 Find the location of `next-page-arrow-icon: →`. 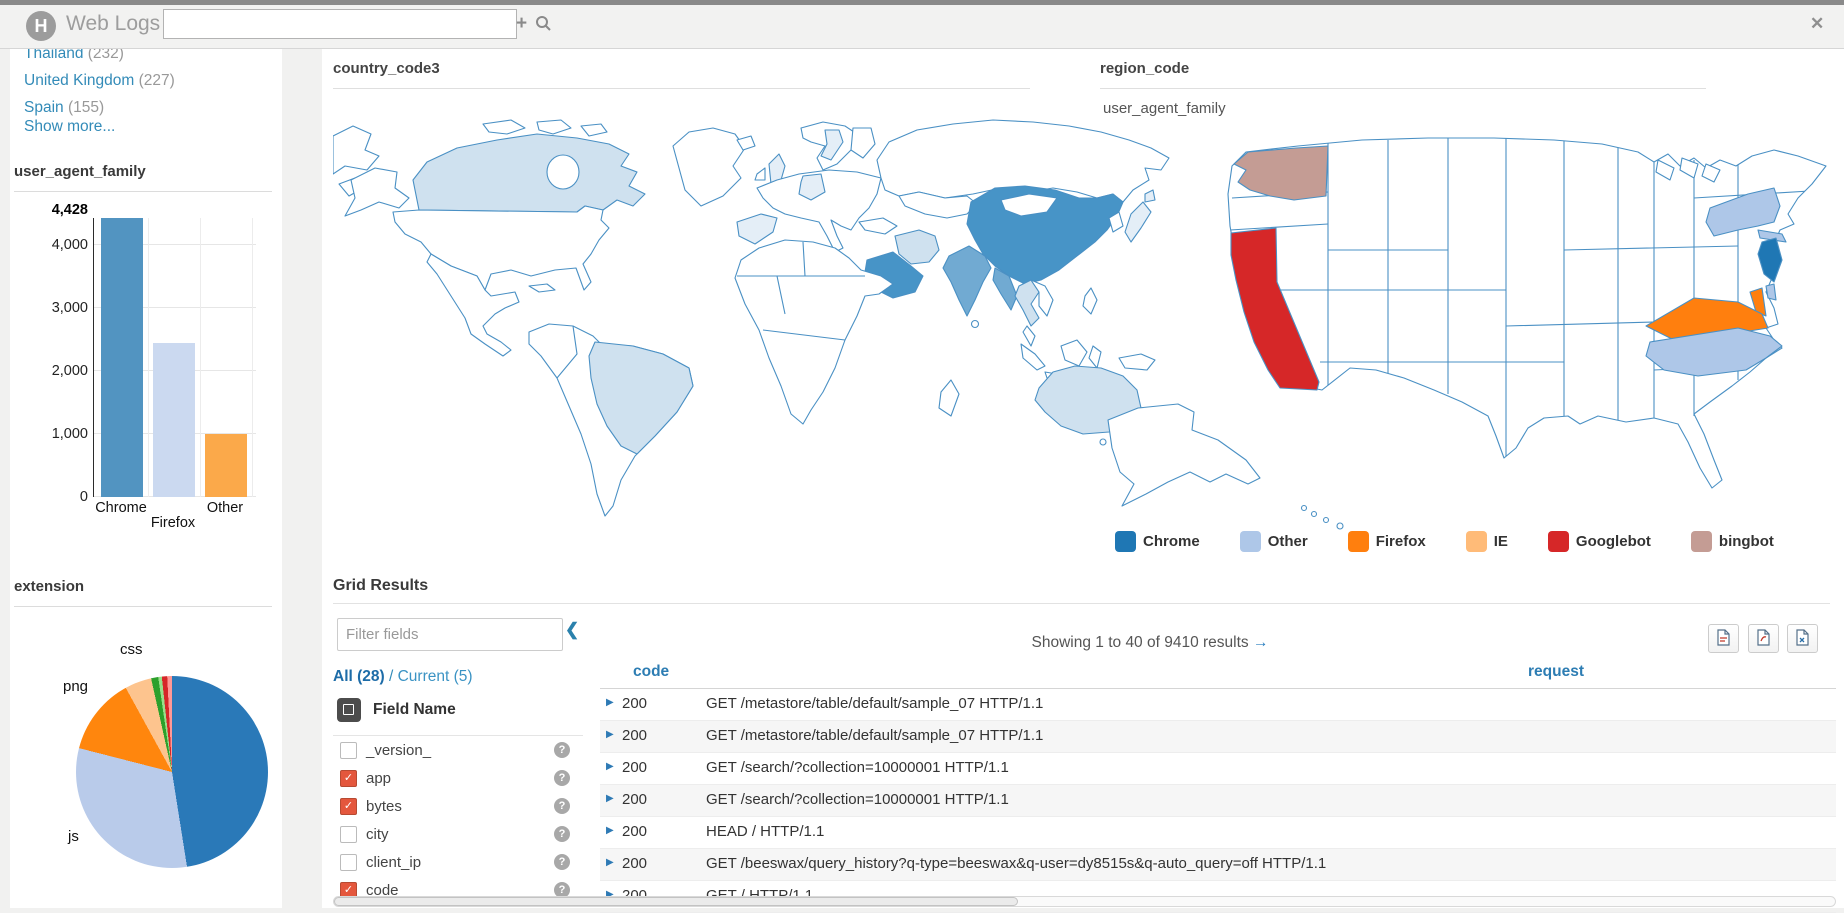

next-page-arrow-icon: → is located at coordinates (1260, 642).